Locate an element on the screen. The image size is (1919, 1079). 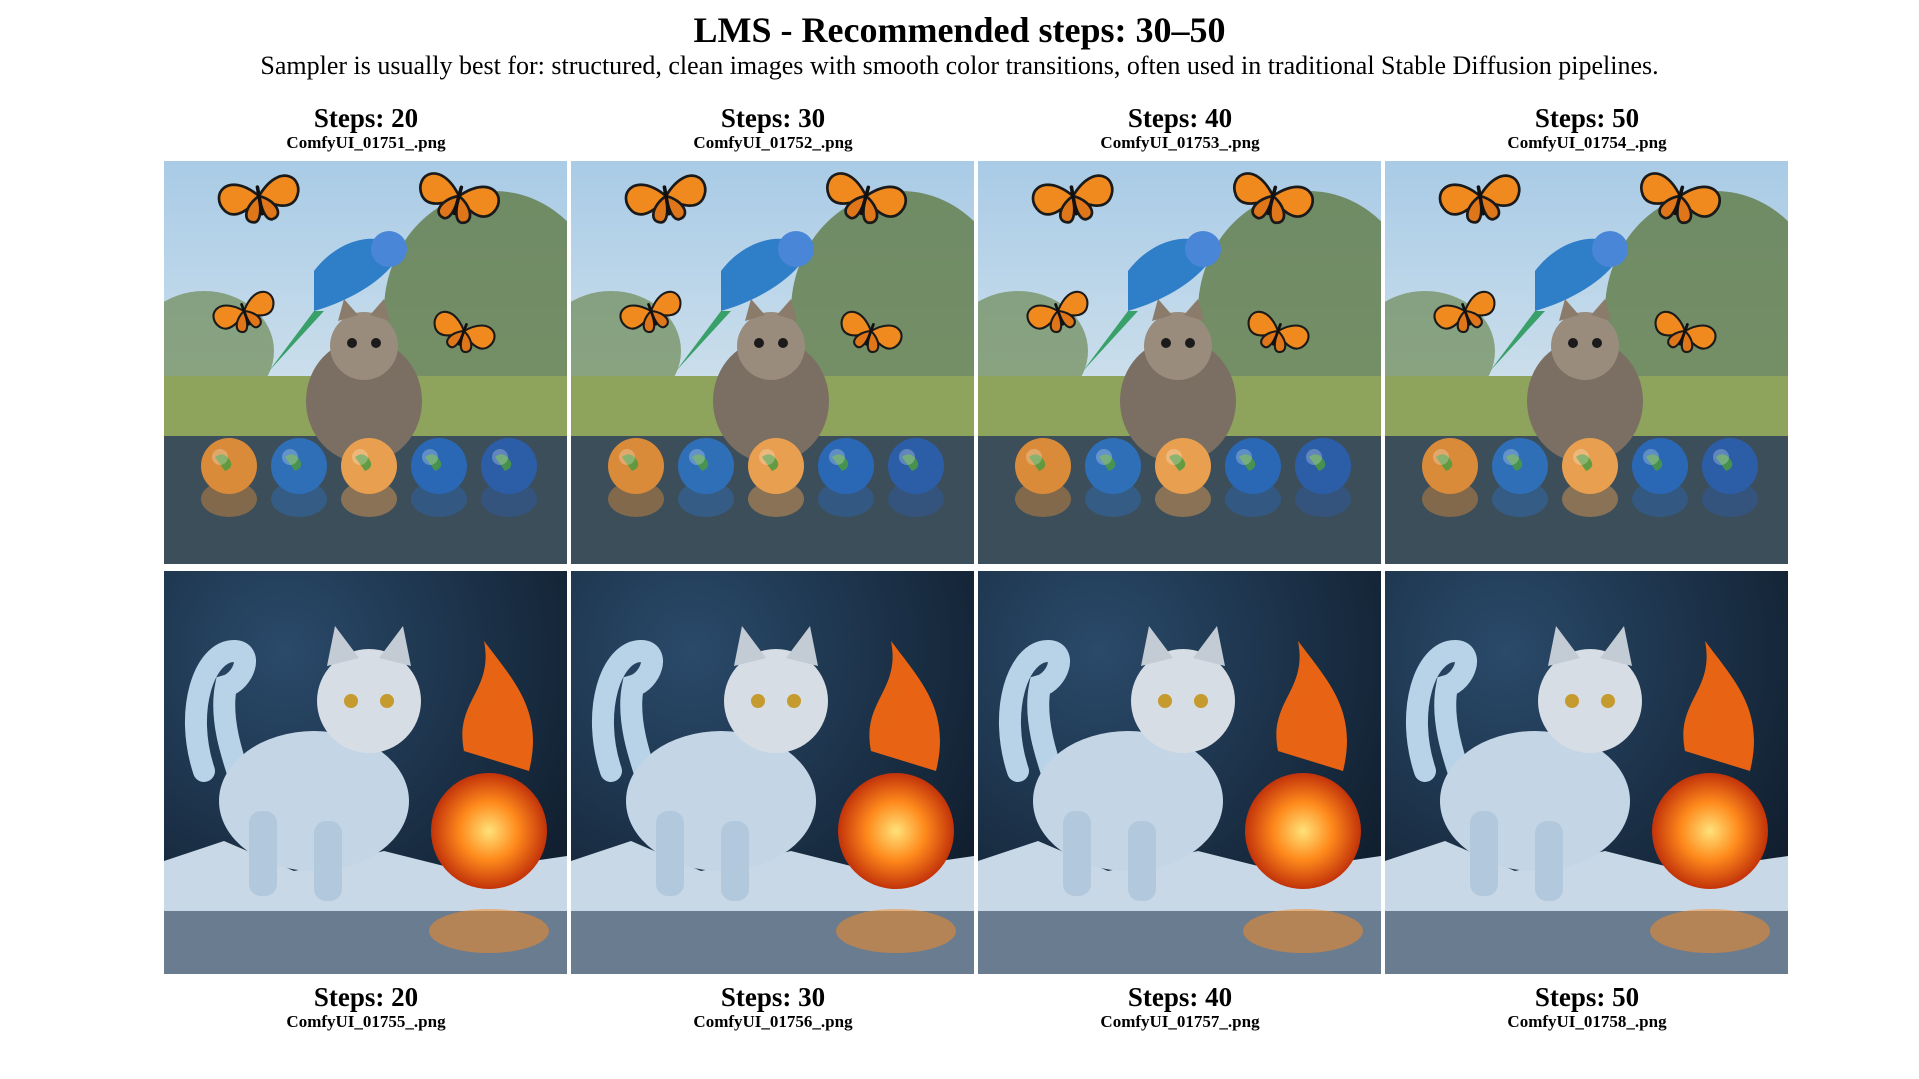
file-name: ComfyUI_01756_.png is located at coordinates (773, 1021).